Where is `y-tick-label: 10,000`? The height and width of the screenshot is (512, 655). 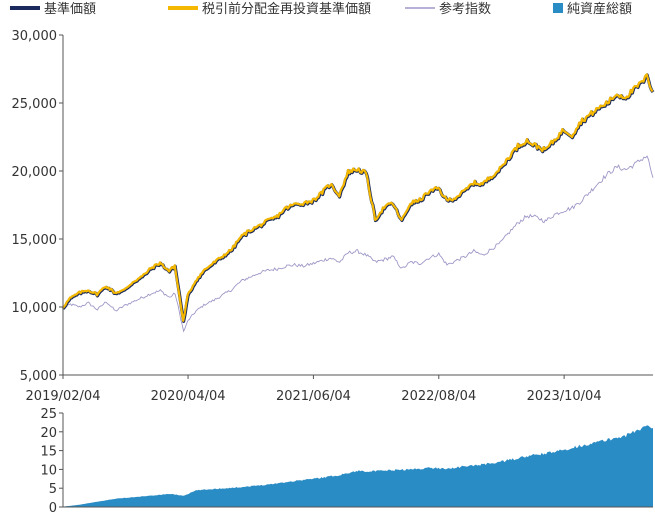
y-tick-label: 10,000 is located at coordinates (35, 308).